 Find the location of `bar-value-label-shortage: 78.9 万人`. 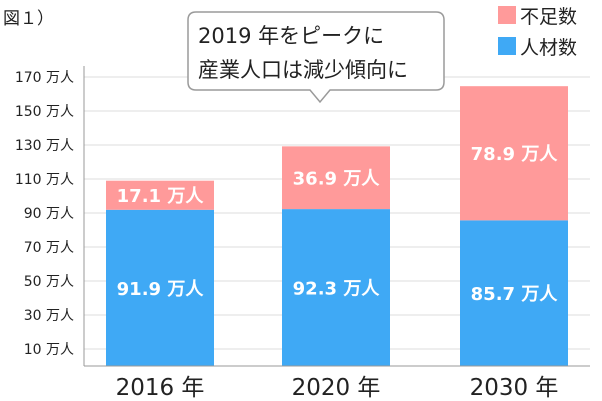

bar-value-label-shortage: 78.9 万人 is located at coordinates (515, 154).